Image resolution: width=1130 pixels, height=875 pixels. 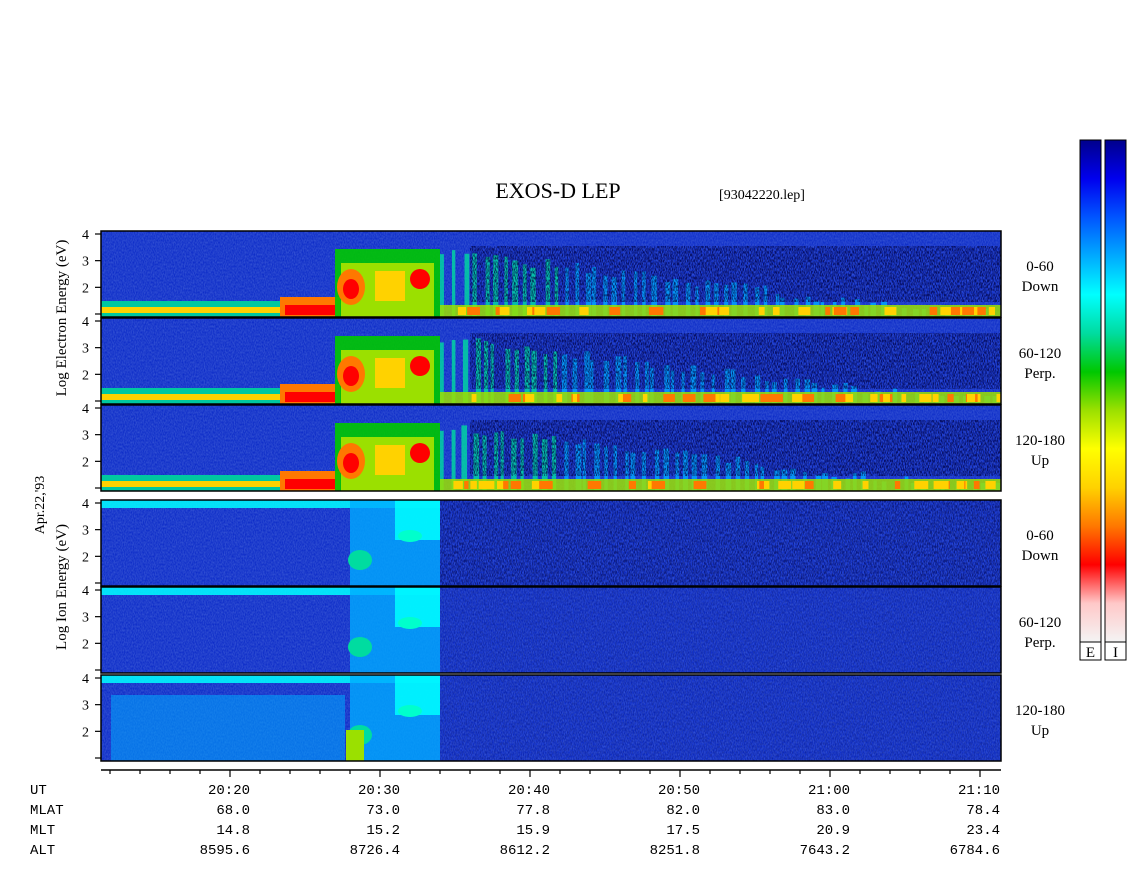 What do you see at coordinates (679, 791) in the screenshot?
I see `ephemeris-value: 20:50` at bounding box center [679, 791].